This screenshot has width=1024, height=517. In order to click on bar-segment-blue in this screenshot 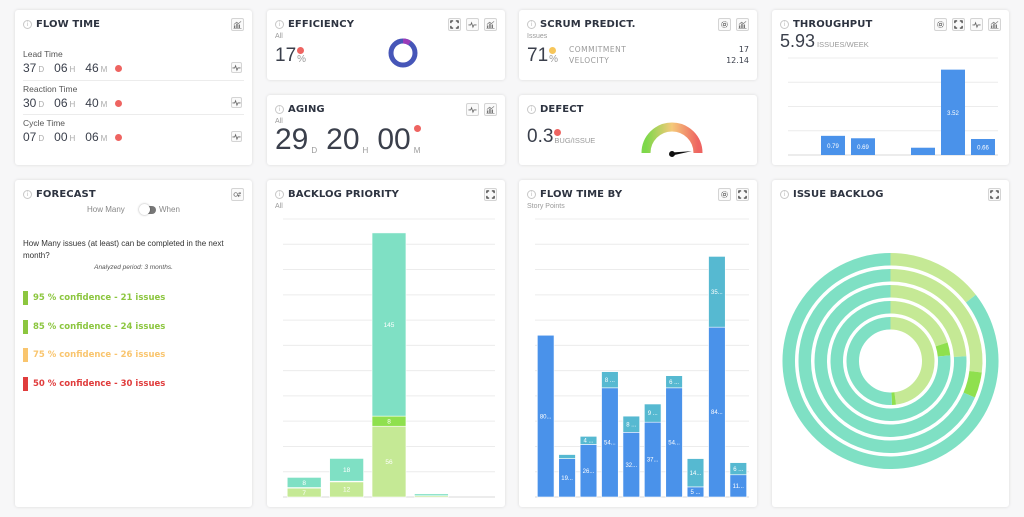, I will do `click(546, 416)`.